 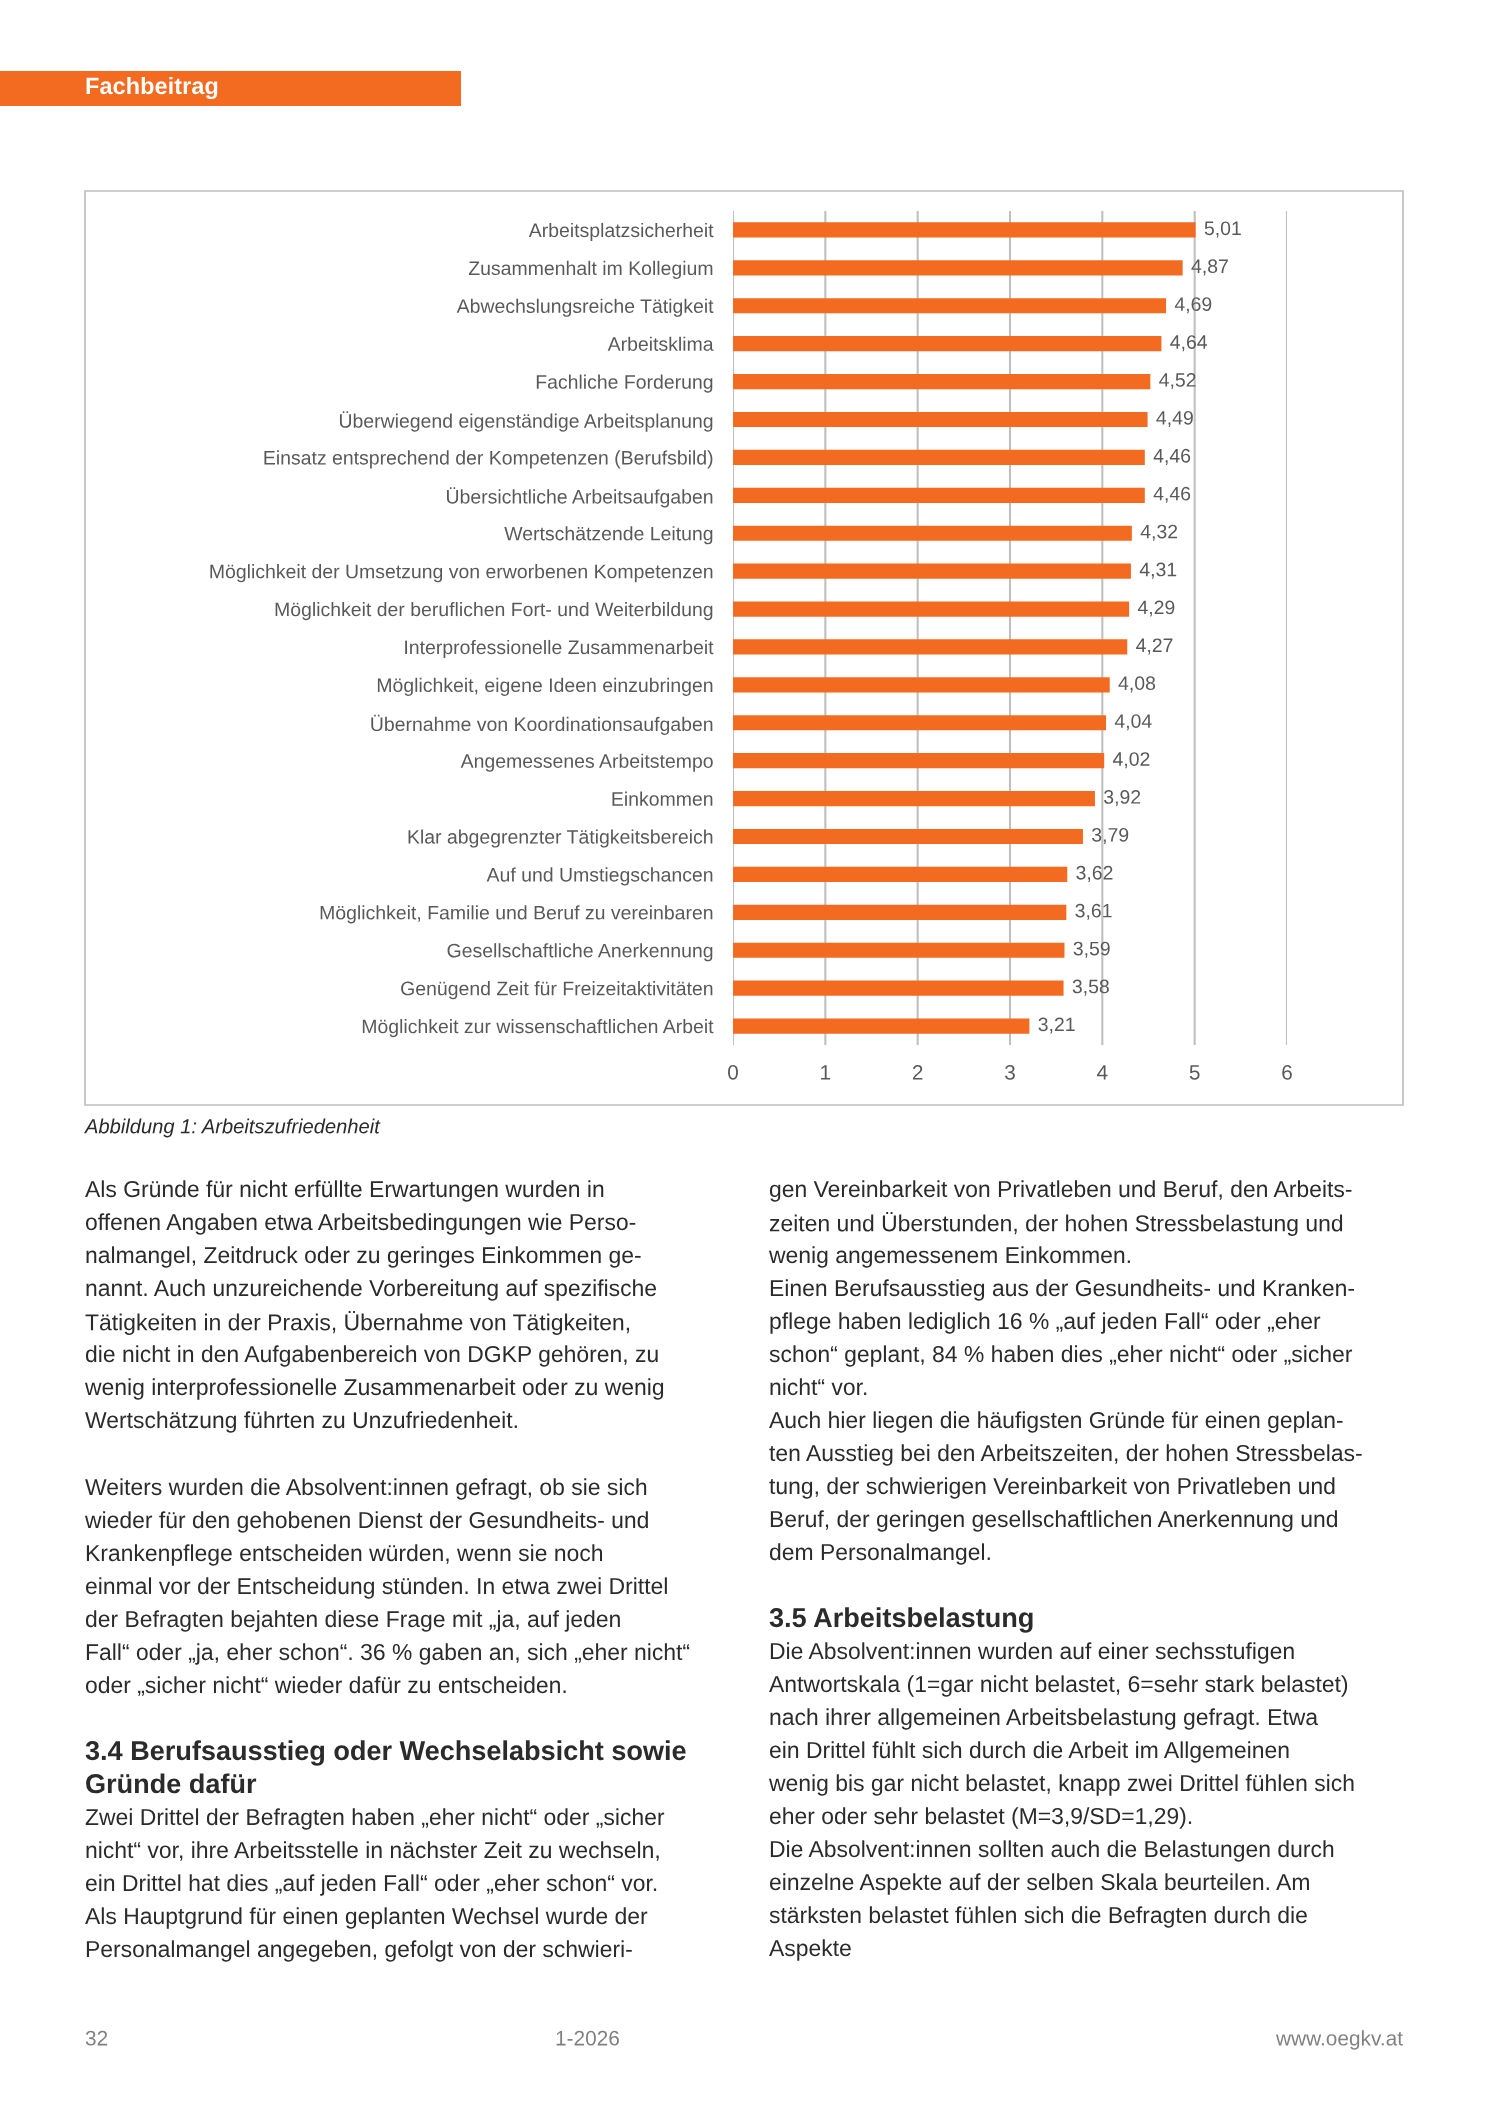 I want to click on y-tick-label: Möglichkeit der beruflichen Fort- und Weiterbildung, so click(x=494, y=611).